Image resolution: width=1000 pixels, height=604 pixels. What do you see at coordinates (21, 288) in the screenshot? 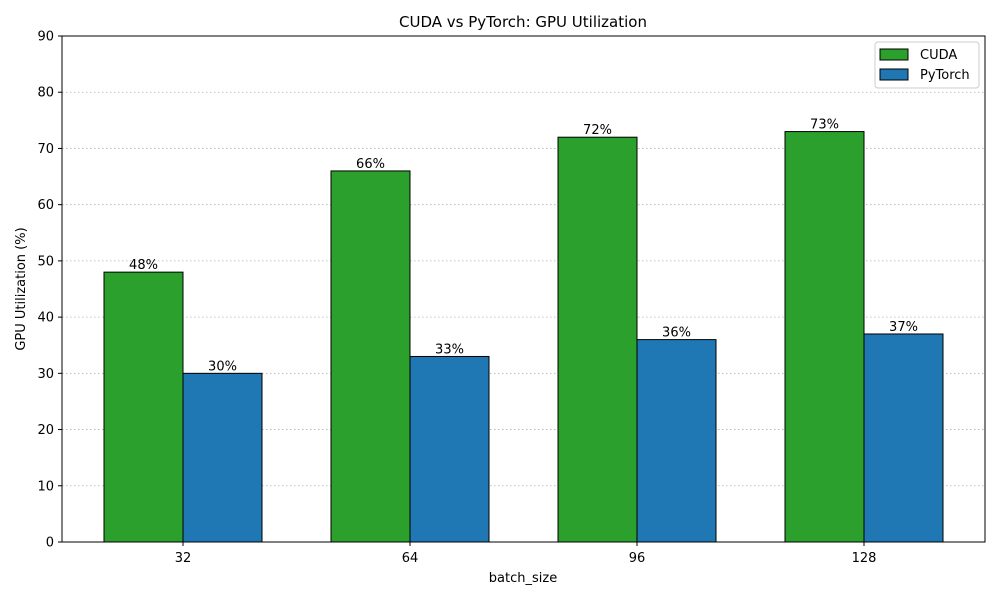
I see `y-axis-label: GPU Utilization (%)` at bounding box center [21, 288].